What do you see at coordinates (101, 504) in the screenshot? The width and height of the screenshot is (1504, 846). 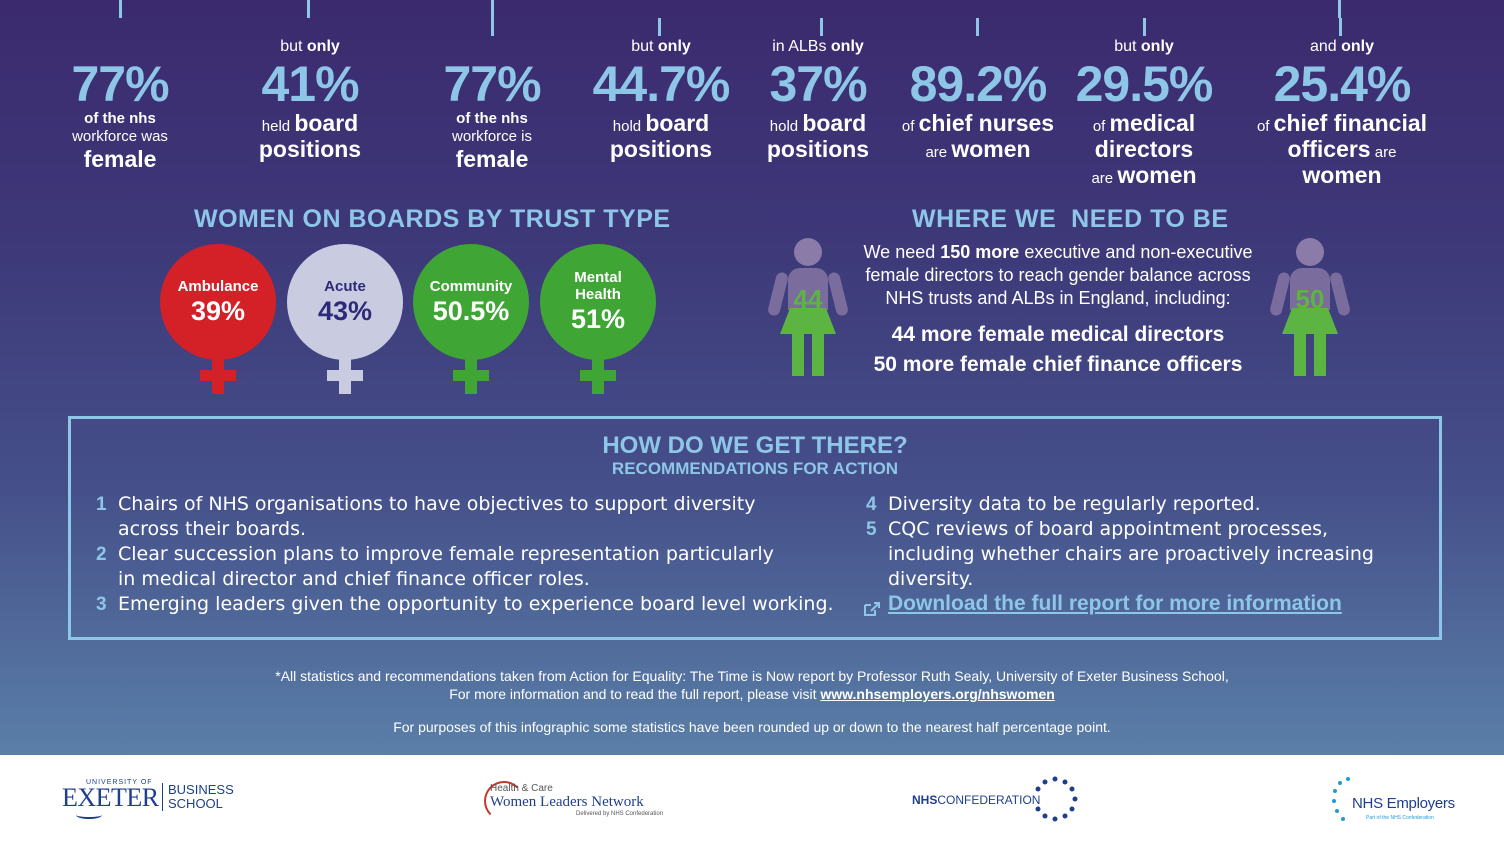 I see `rec-number: 1` at bounding box center [101, 504].